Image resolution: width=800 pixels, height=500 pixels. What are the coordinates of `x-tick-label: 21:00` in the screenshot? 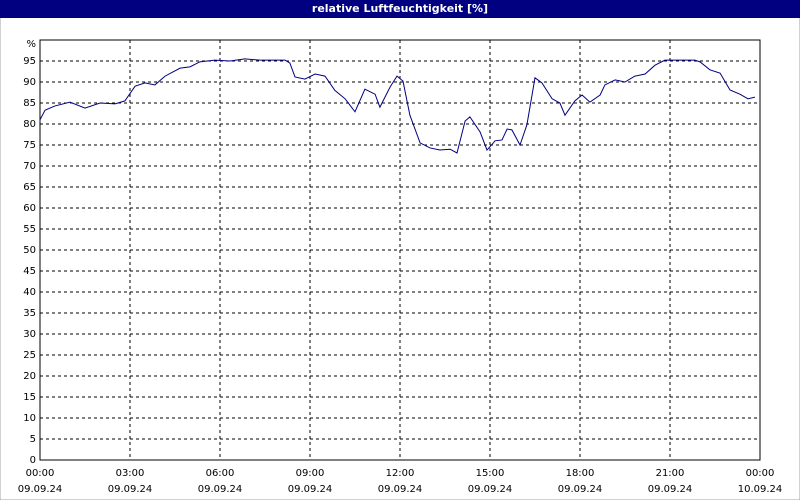 It's located at (670, 473).